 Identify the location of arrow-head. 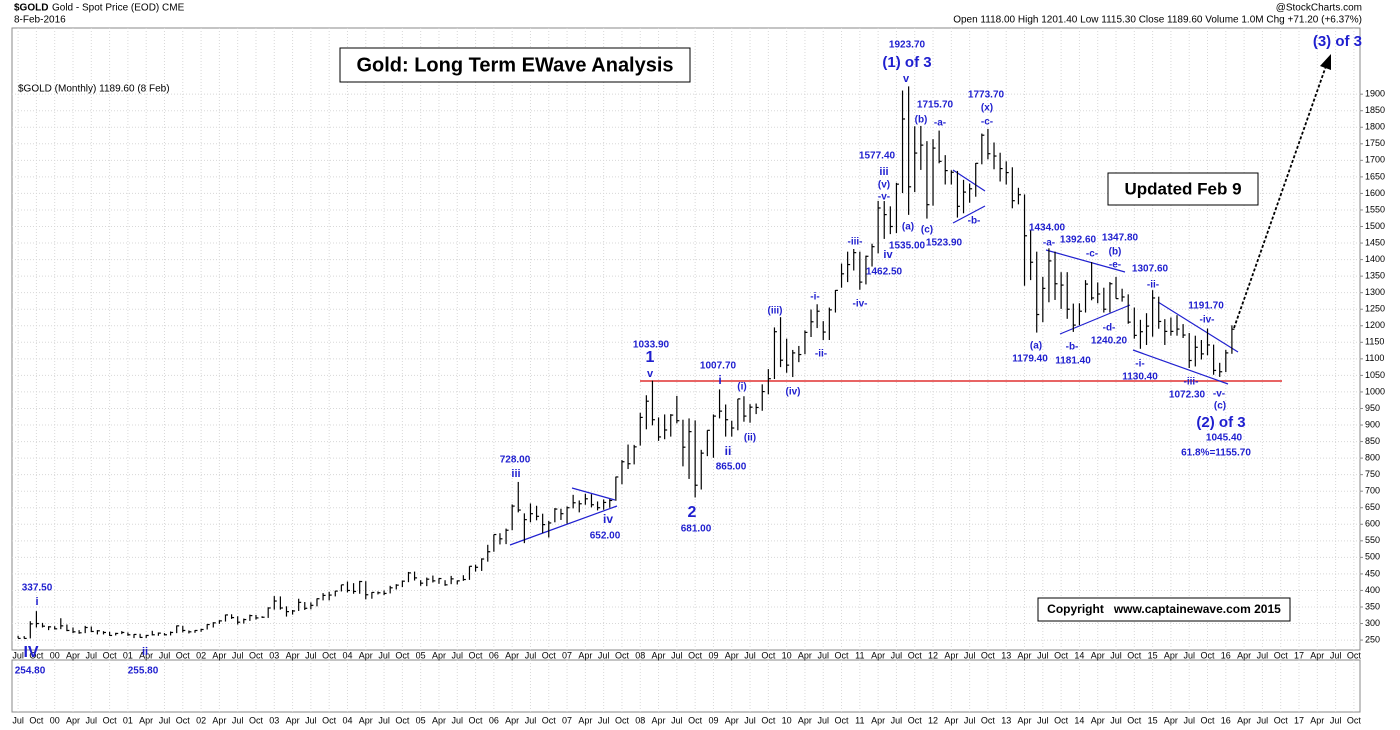
(1325, 62).